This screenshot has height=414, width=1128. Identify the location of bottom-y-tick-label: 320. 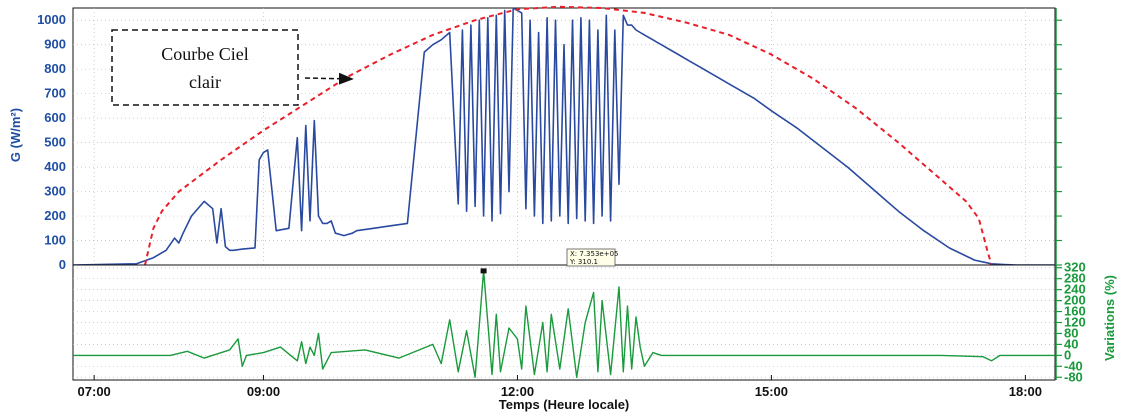
(1075, 267).